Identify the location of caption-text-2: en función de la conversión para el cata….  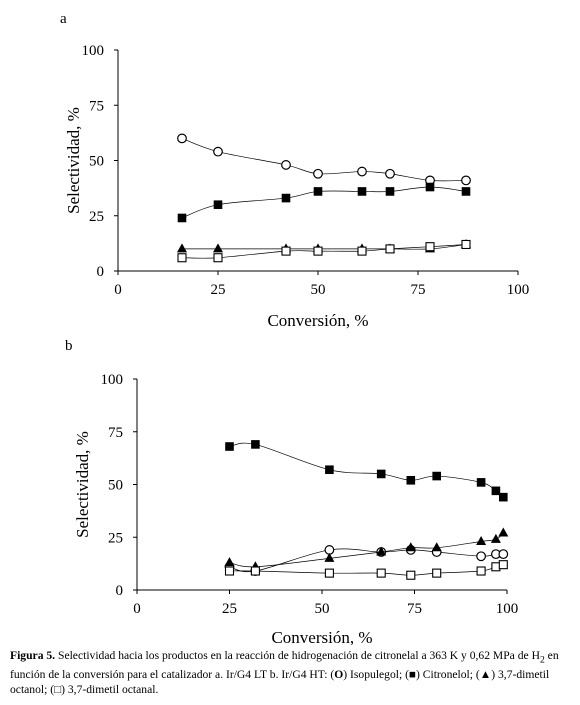
(284, 665).